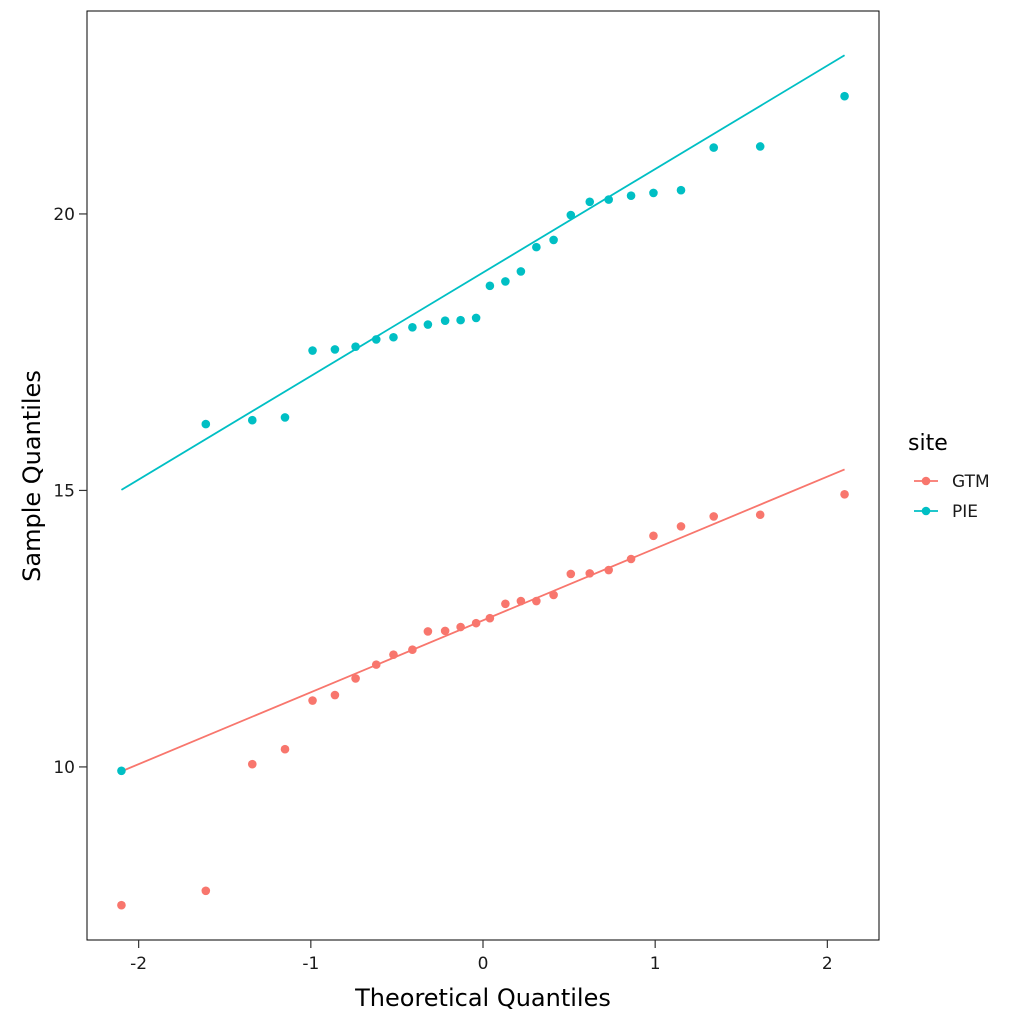  What do you see at coordinates (655, 964) in the screenshot?
I see `x-tick-label: 1` at bounding box center [655, 964].